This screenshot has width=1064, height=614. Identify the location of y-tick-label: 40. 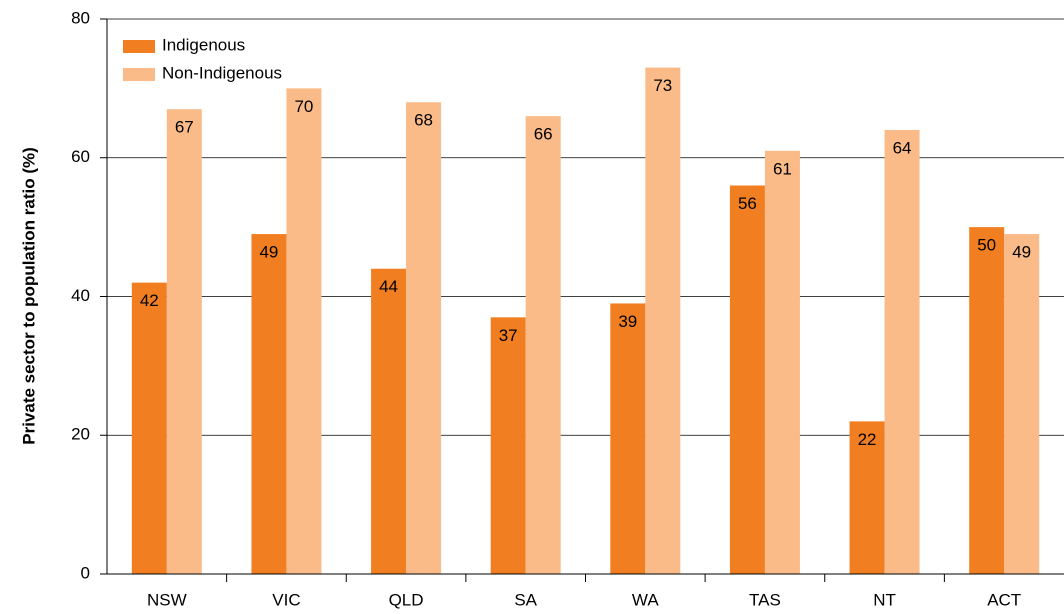
(80, 295).